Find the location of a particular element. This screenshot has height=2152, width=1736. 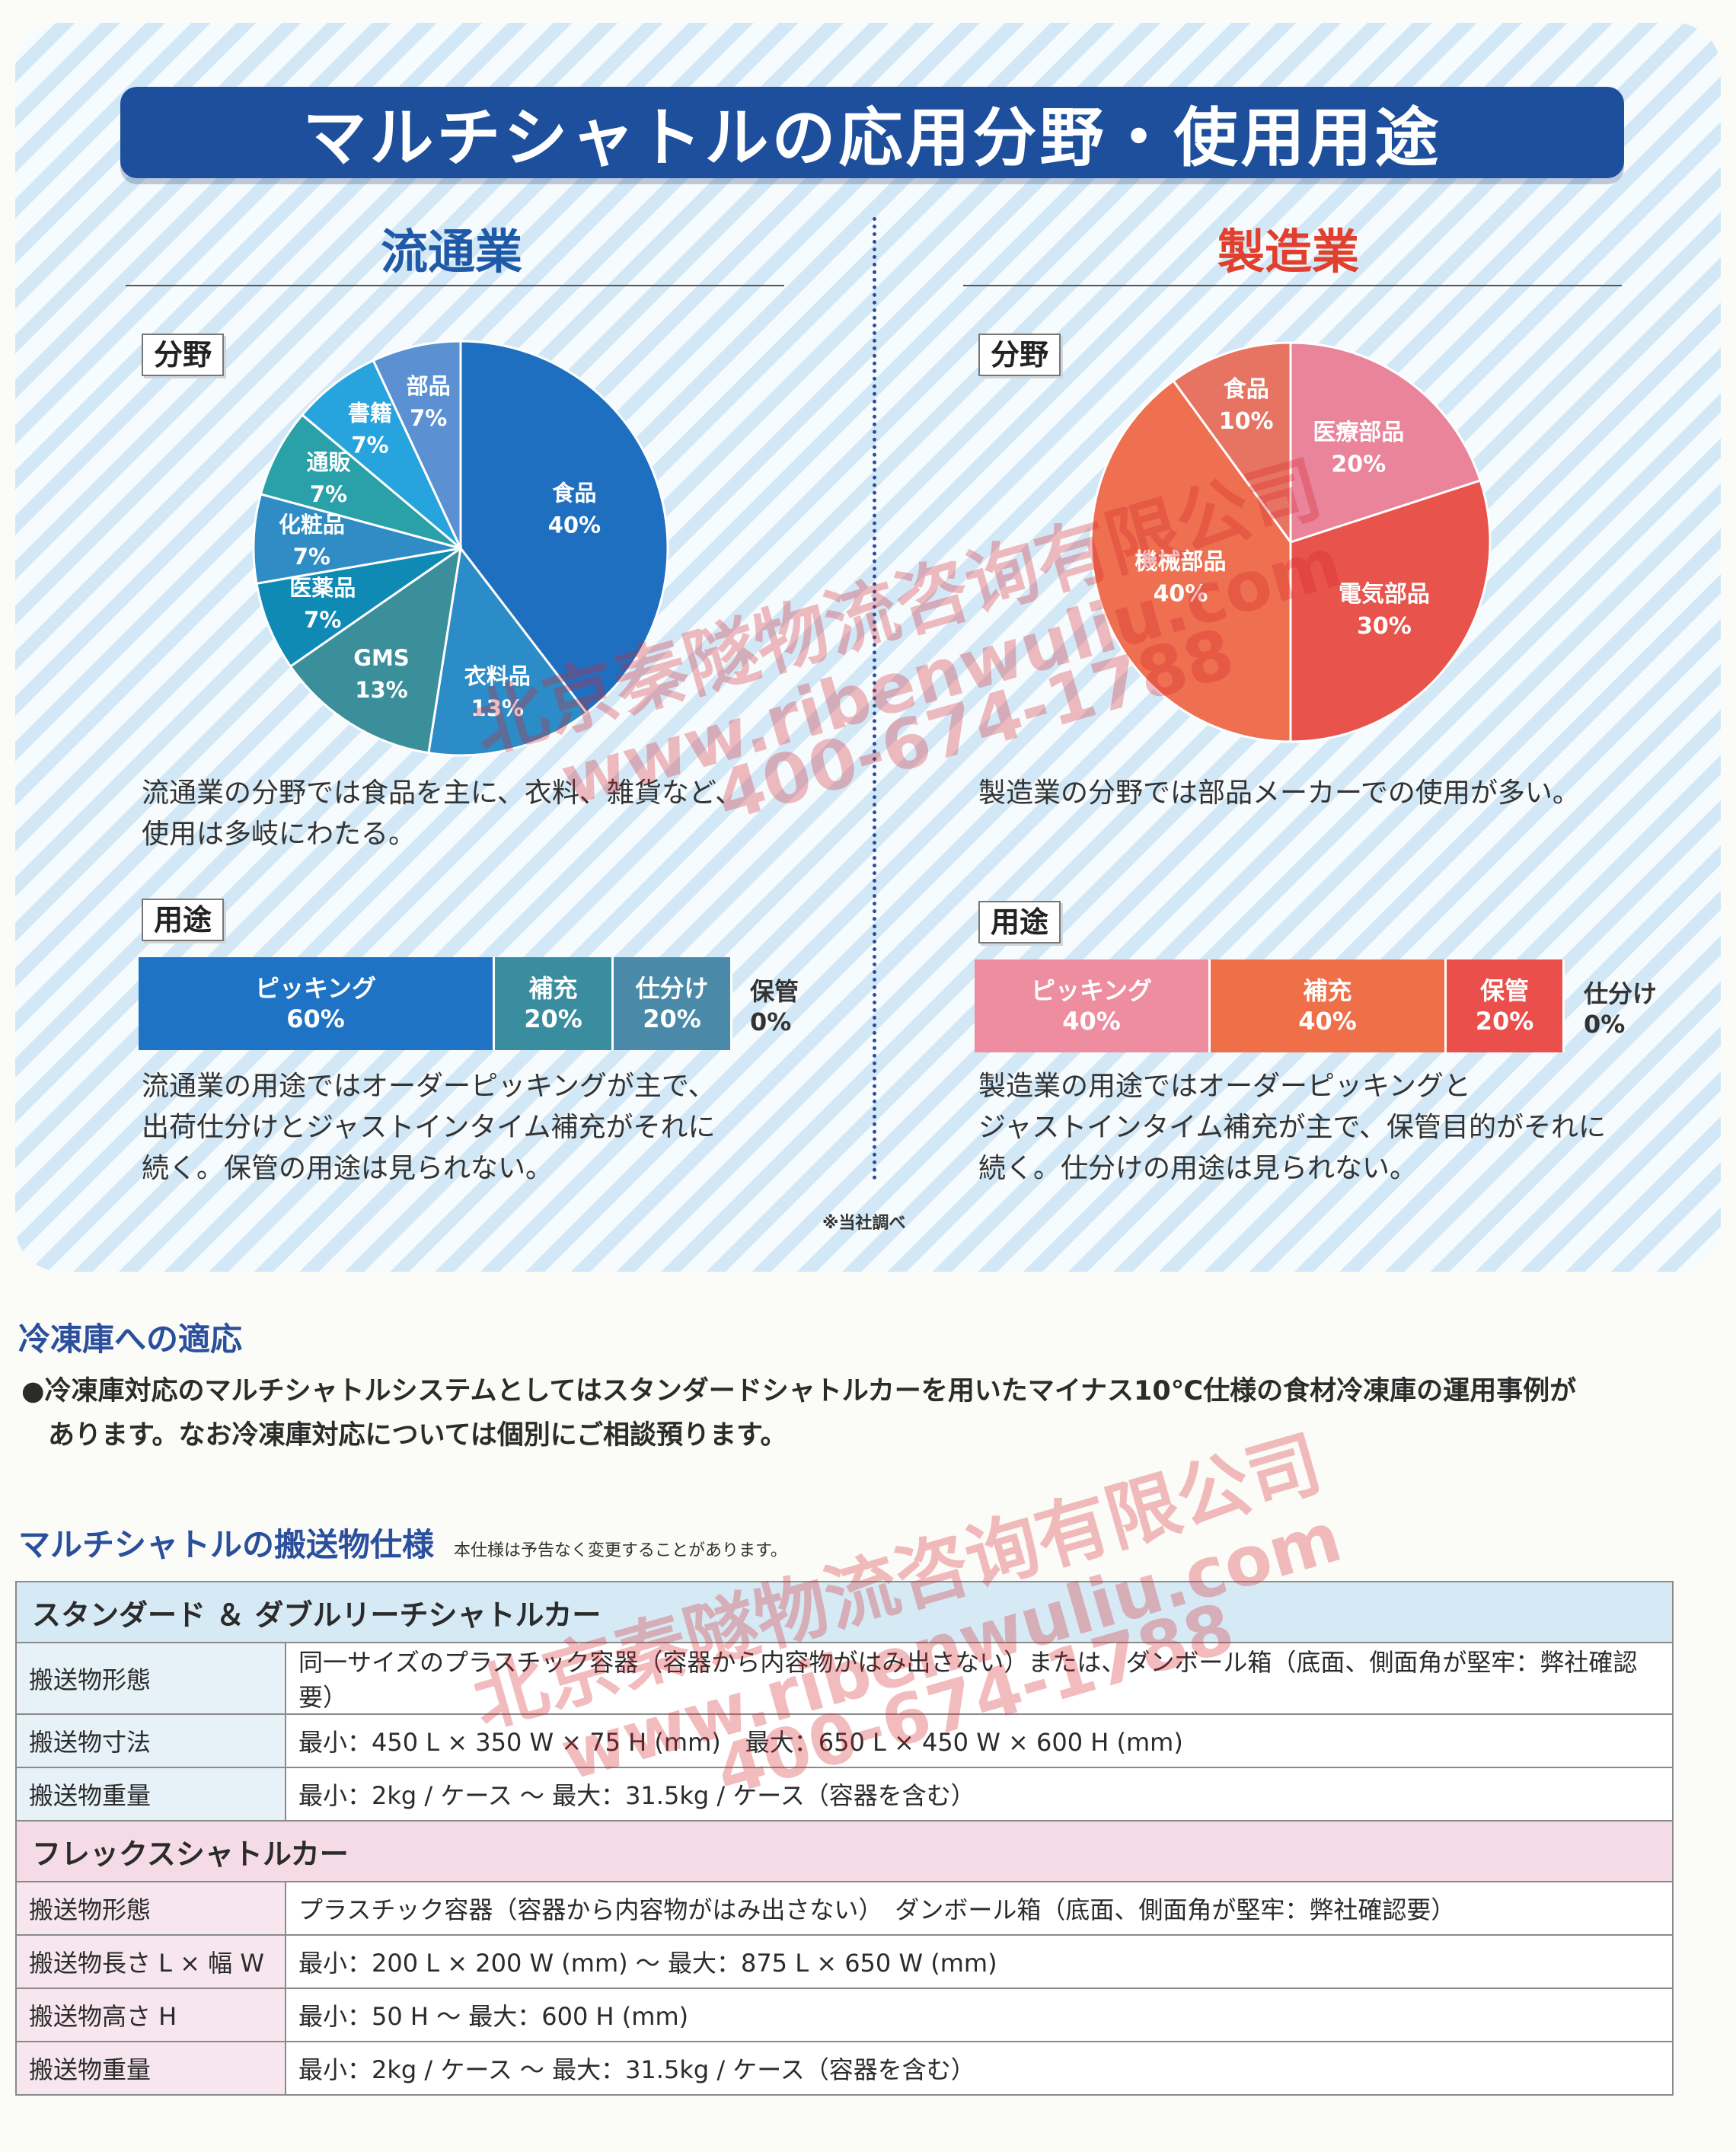

manufacturing-pie-slice-value: 10% is located at coordinates (1246, 421).